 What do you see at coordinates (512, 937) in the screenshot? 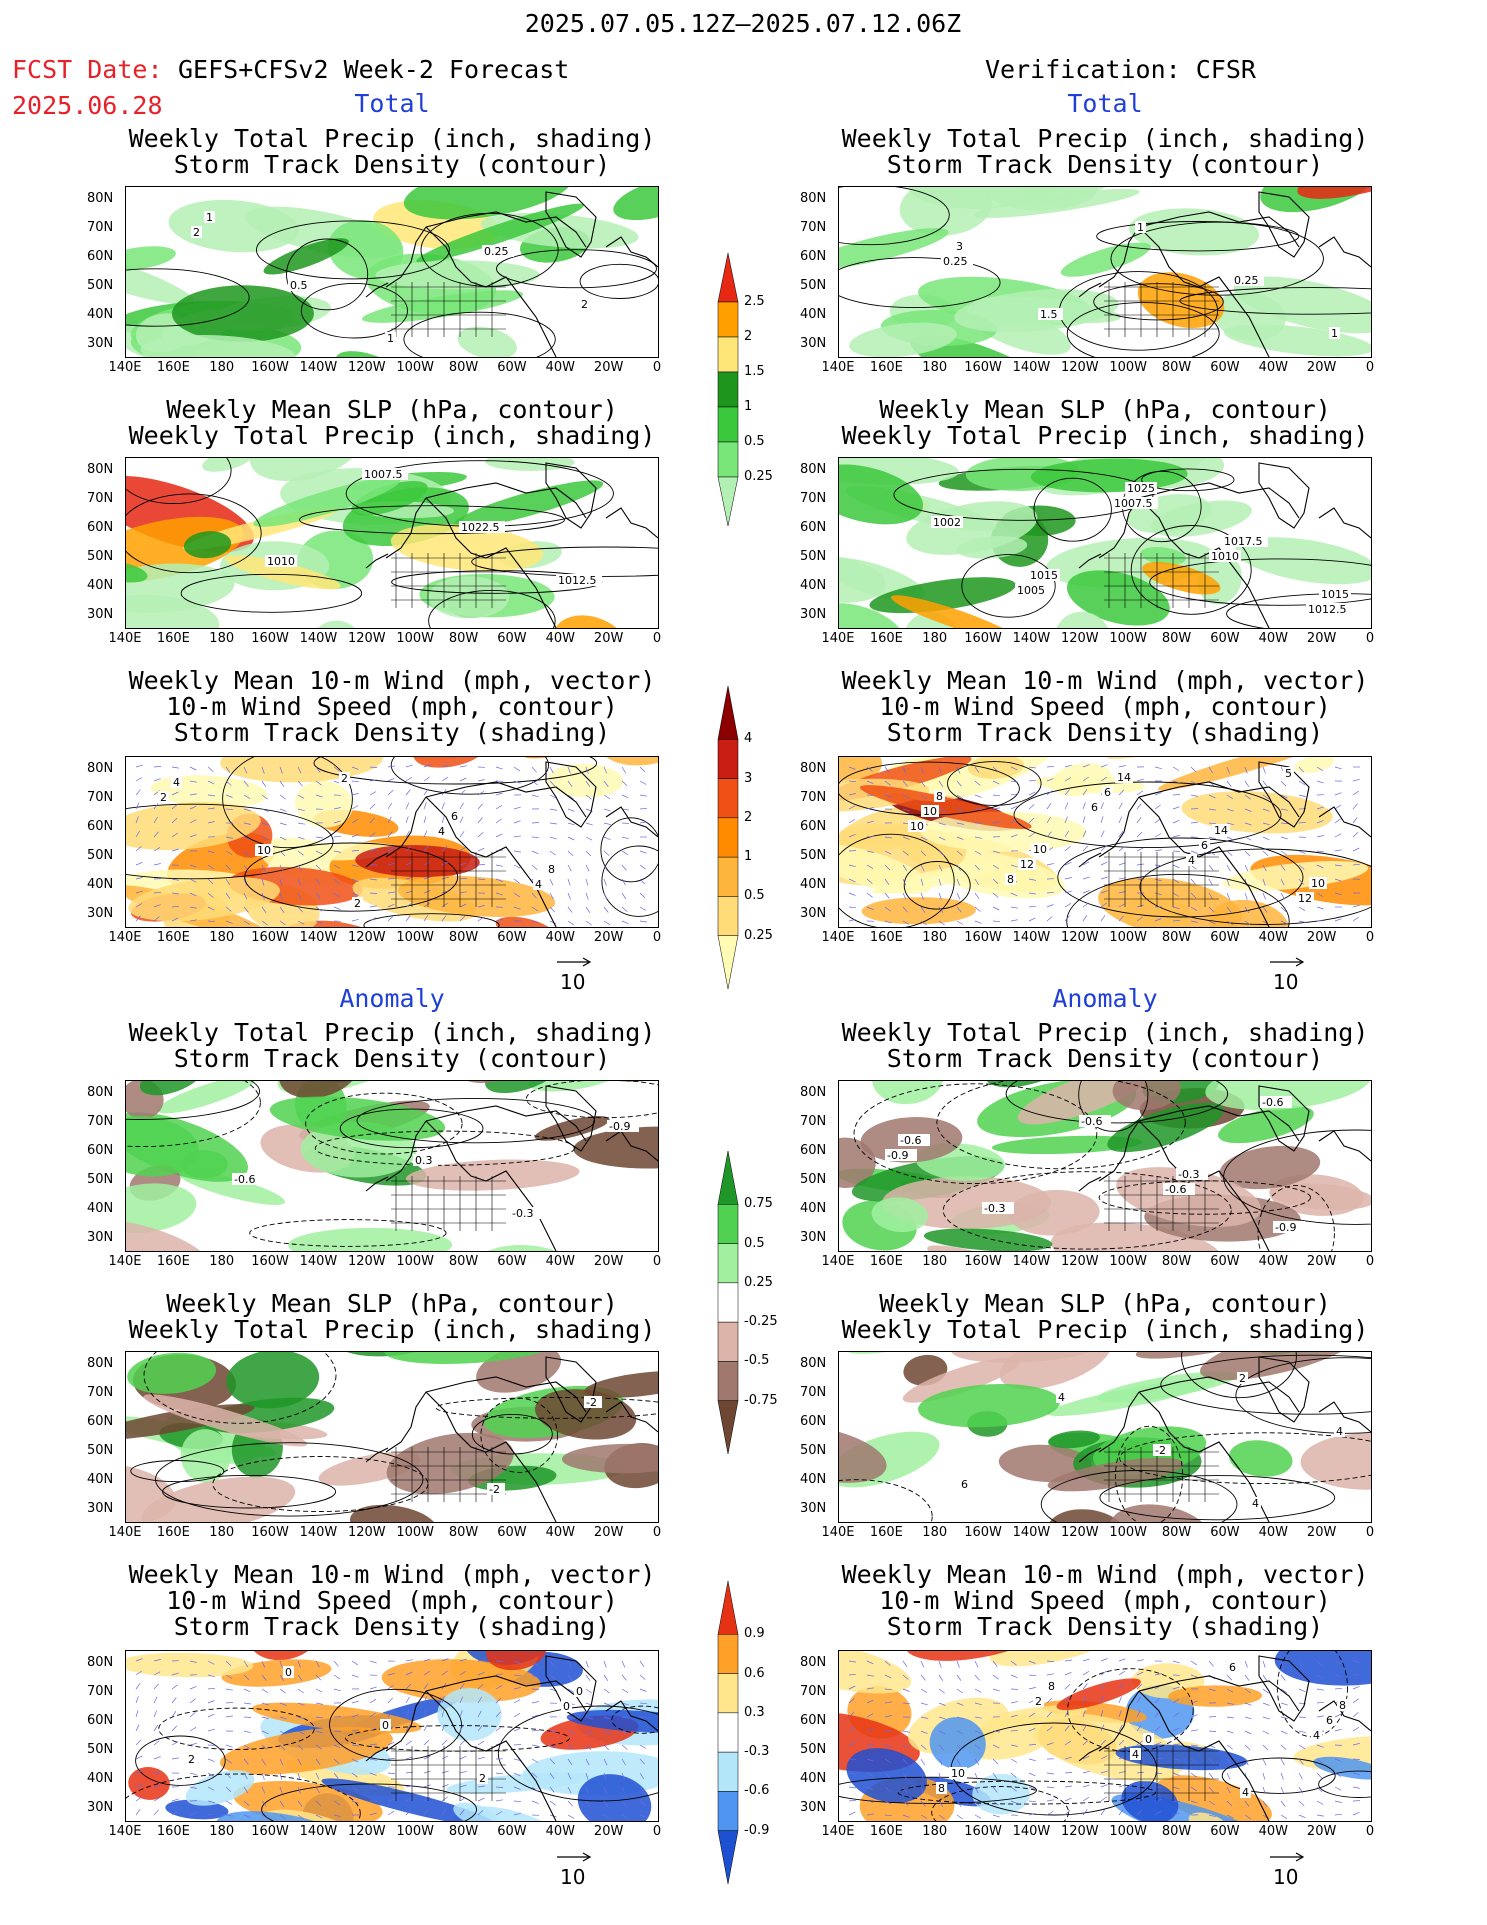
I see `lon-tick-label: 60W` at bounding box center [512, 937].